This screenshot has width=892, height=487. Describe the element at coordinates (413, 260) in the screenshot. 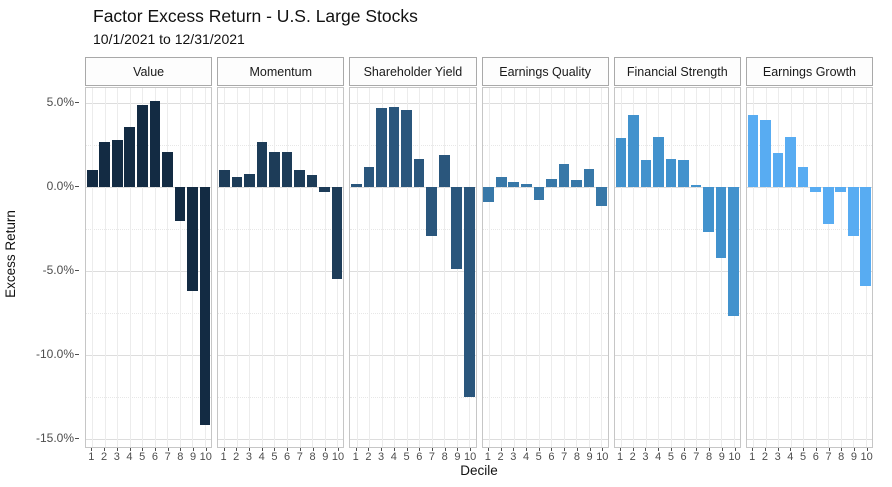

I see `facet-column-shareholder-yield: Shareholder Yield 1 2 3 4 5 6 7 8 9 10` at that location.